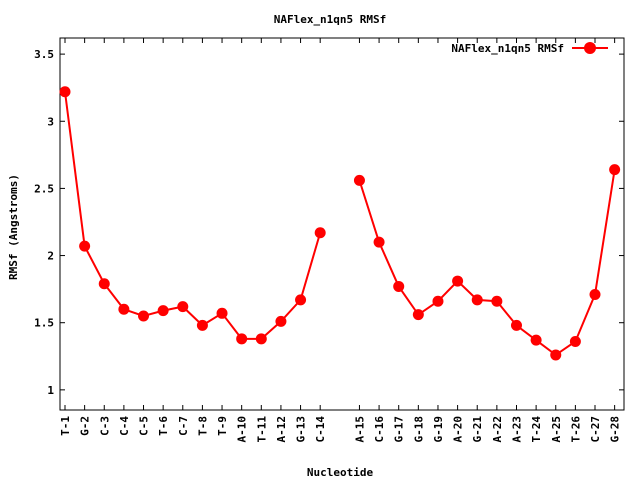  What do you see at coordinates (13, 227) in the screenshot?
I see `y-axis-label: RMSf (Angstroms)` at bounding box center [13, 227].